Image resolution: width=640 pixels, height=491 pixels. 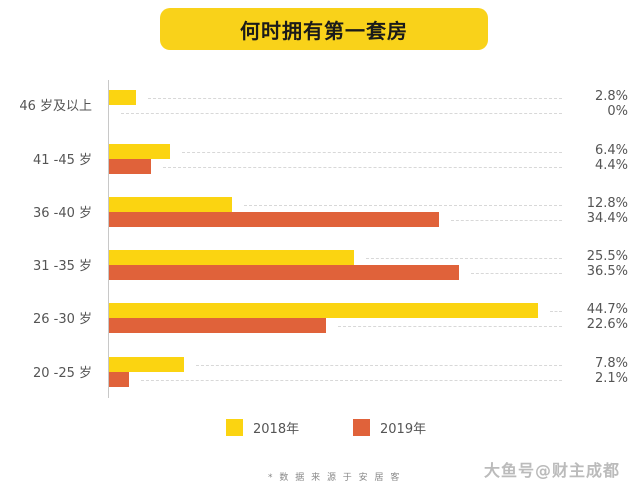 What do you see at coordinates (276, 429) in the screenshot?
I see `legend-label-2018: 2018年` at bounding box center [276, 429].